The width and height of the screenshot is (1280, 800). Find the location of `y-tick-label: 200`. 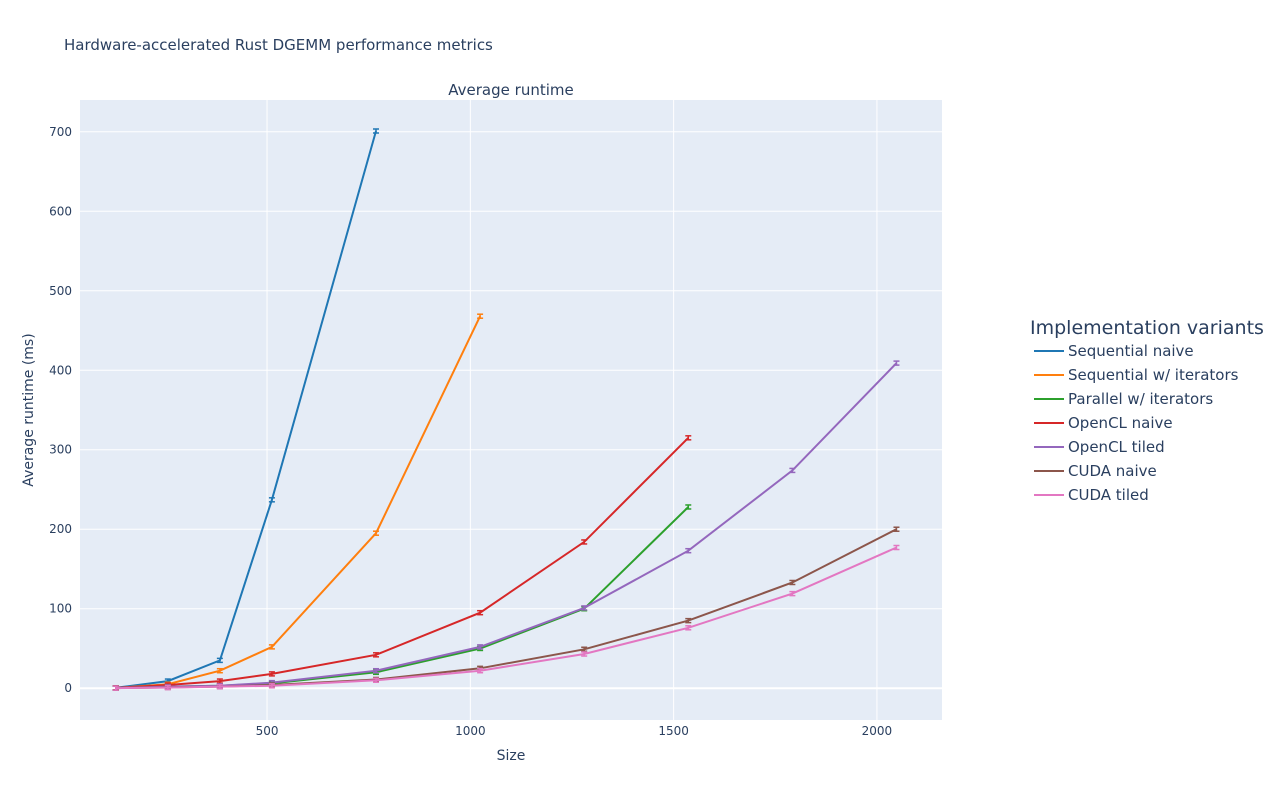

y-tick-label: 200 is located at coordinates (60, 529).